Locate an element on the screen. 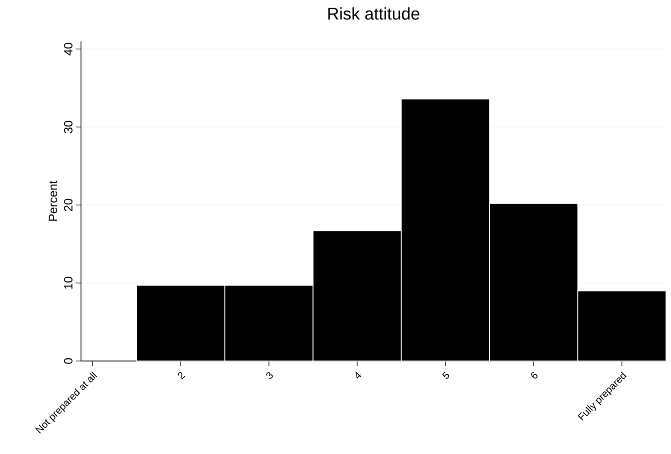 This screenshot has height=454, width=671. y-tick-label: 0 is located at coordinates (68, 361).